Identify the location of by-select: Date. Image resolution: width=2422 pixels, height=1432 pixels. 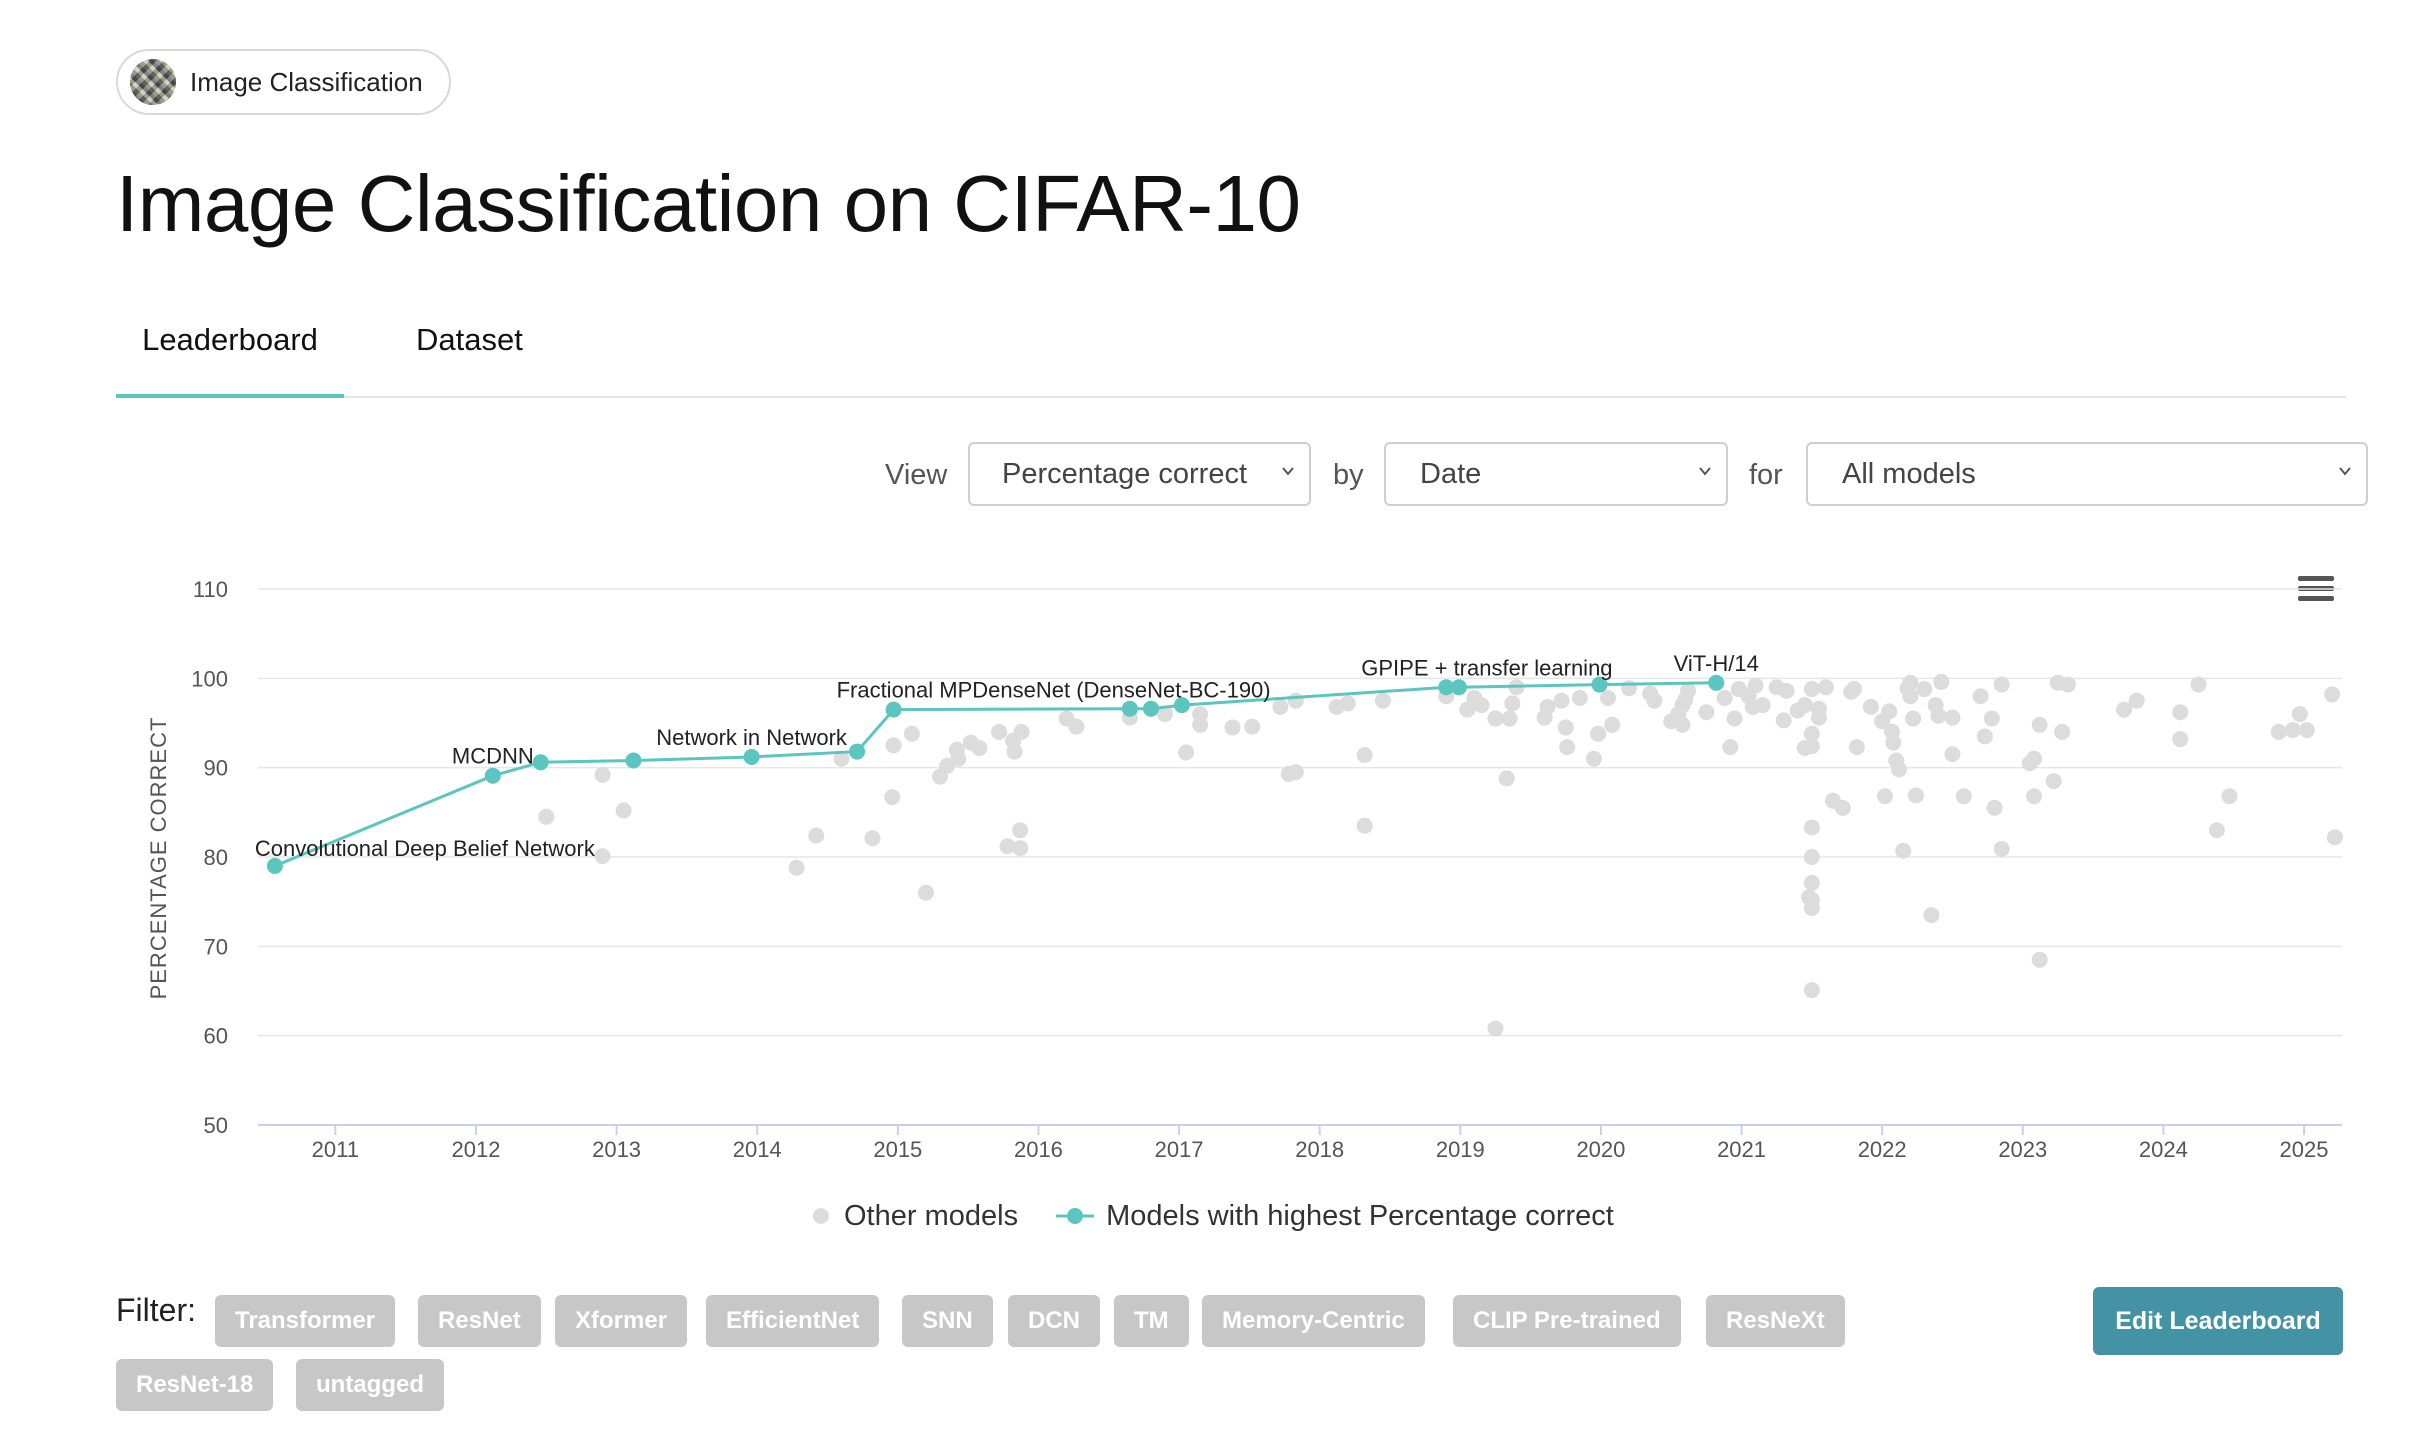
(1556, 474).